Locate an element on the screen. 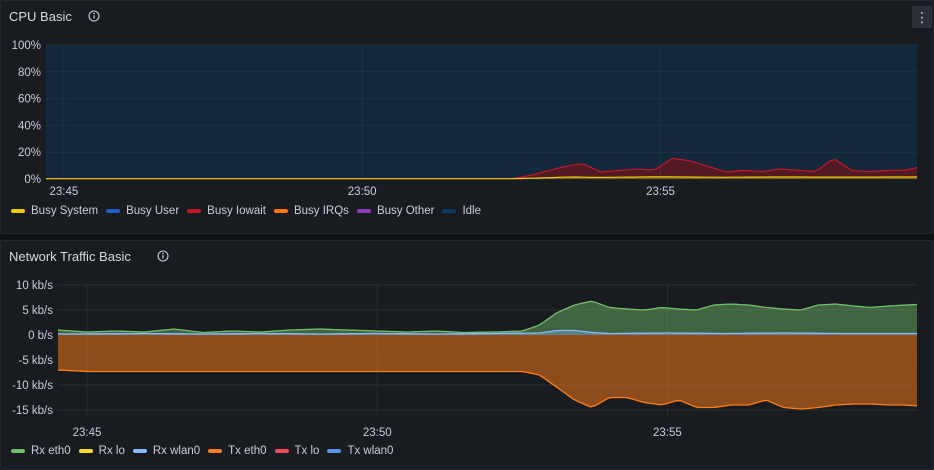  y-tick-label: 40% is located at coordinates (29, 126).